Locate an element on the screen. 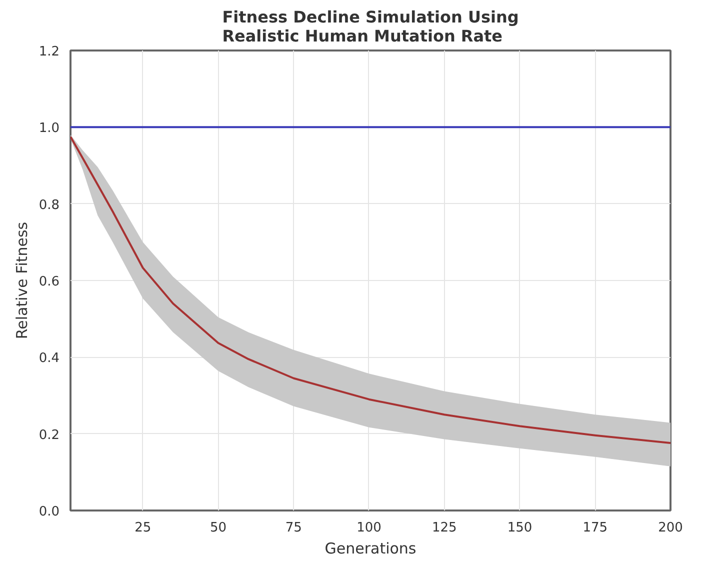 This screenshot has width=713, height=568. x-tick-label: 150 is located at coordinates (519, 528).